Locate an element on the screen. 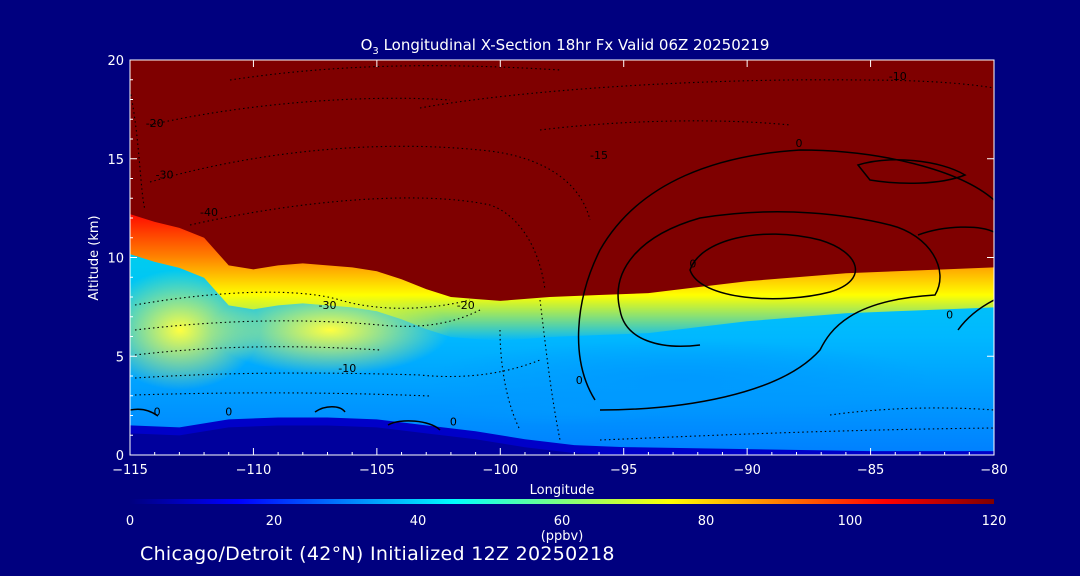  blue-pocket-central is located at coordinates (560, 405).